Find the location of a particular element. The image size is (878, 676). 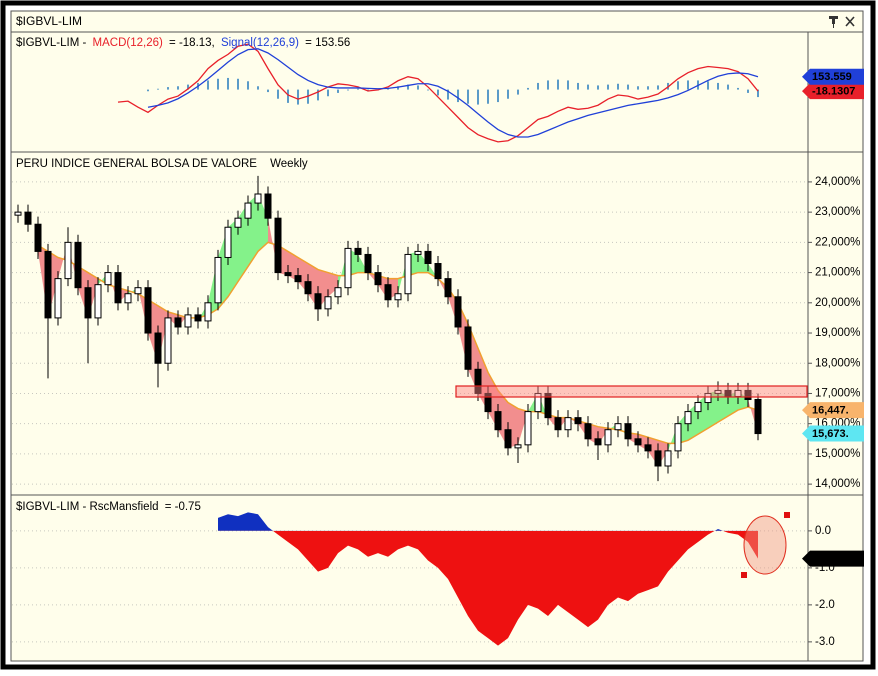

y-tick-label: 18,000% is located at coordinates (837, 363).